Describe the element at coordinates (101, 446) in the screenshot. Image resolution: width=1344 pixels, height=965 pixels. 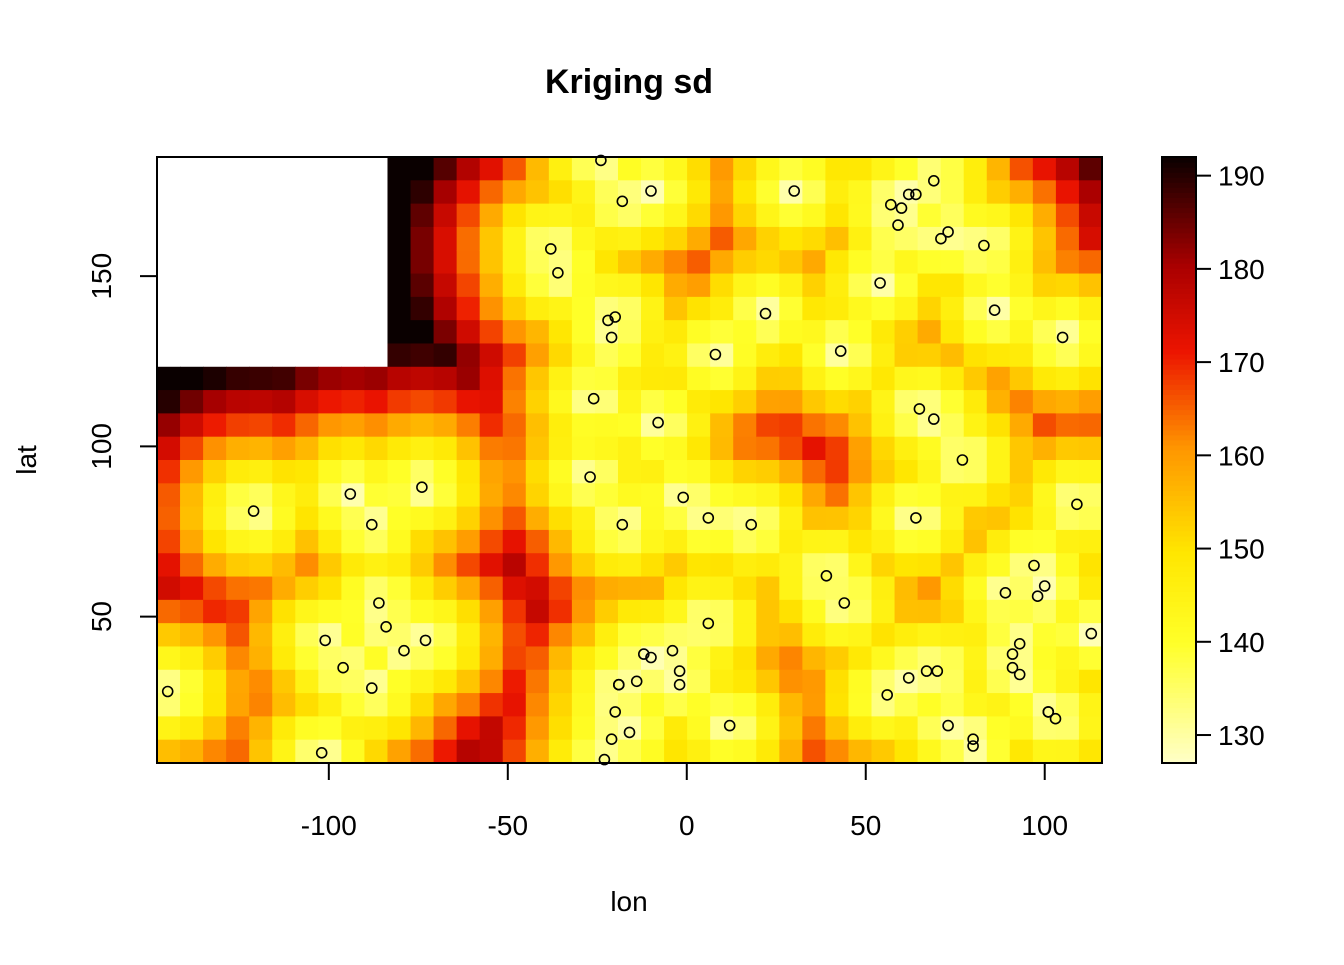
I see `y-tick-label: 100` at that location.